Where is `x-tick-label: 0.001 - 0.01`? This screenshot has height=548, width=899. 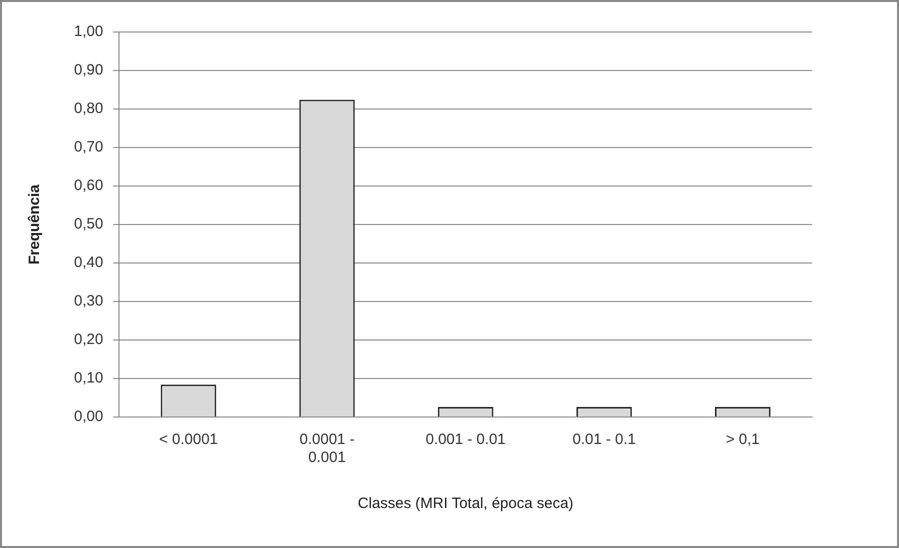
x-tick-label: 0.001 - 0.01 is located at coordinates (466, 439).